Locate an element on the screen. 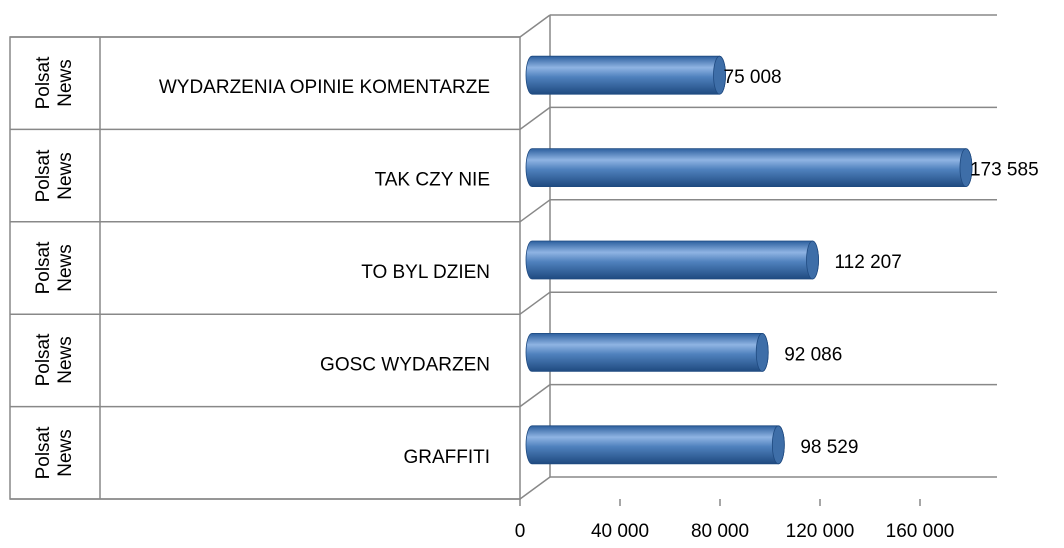 This screenshot has height=548, width=1064. category-label: GOSC WYDARZEN is located at coordinates (405, 364).